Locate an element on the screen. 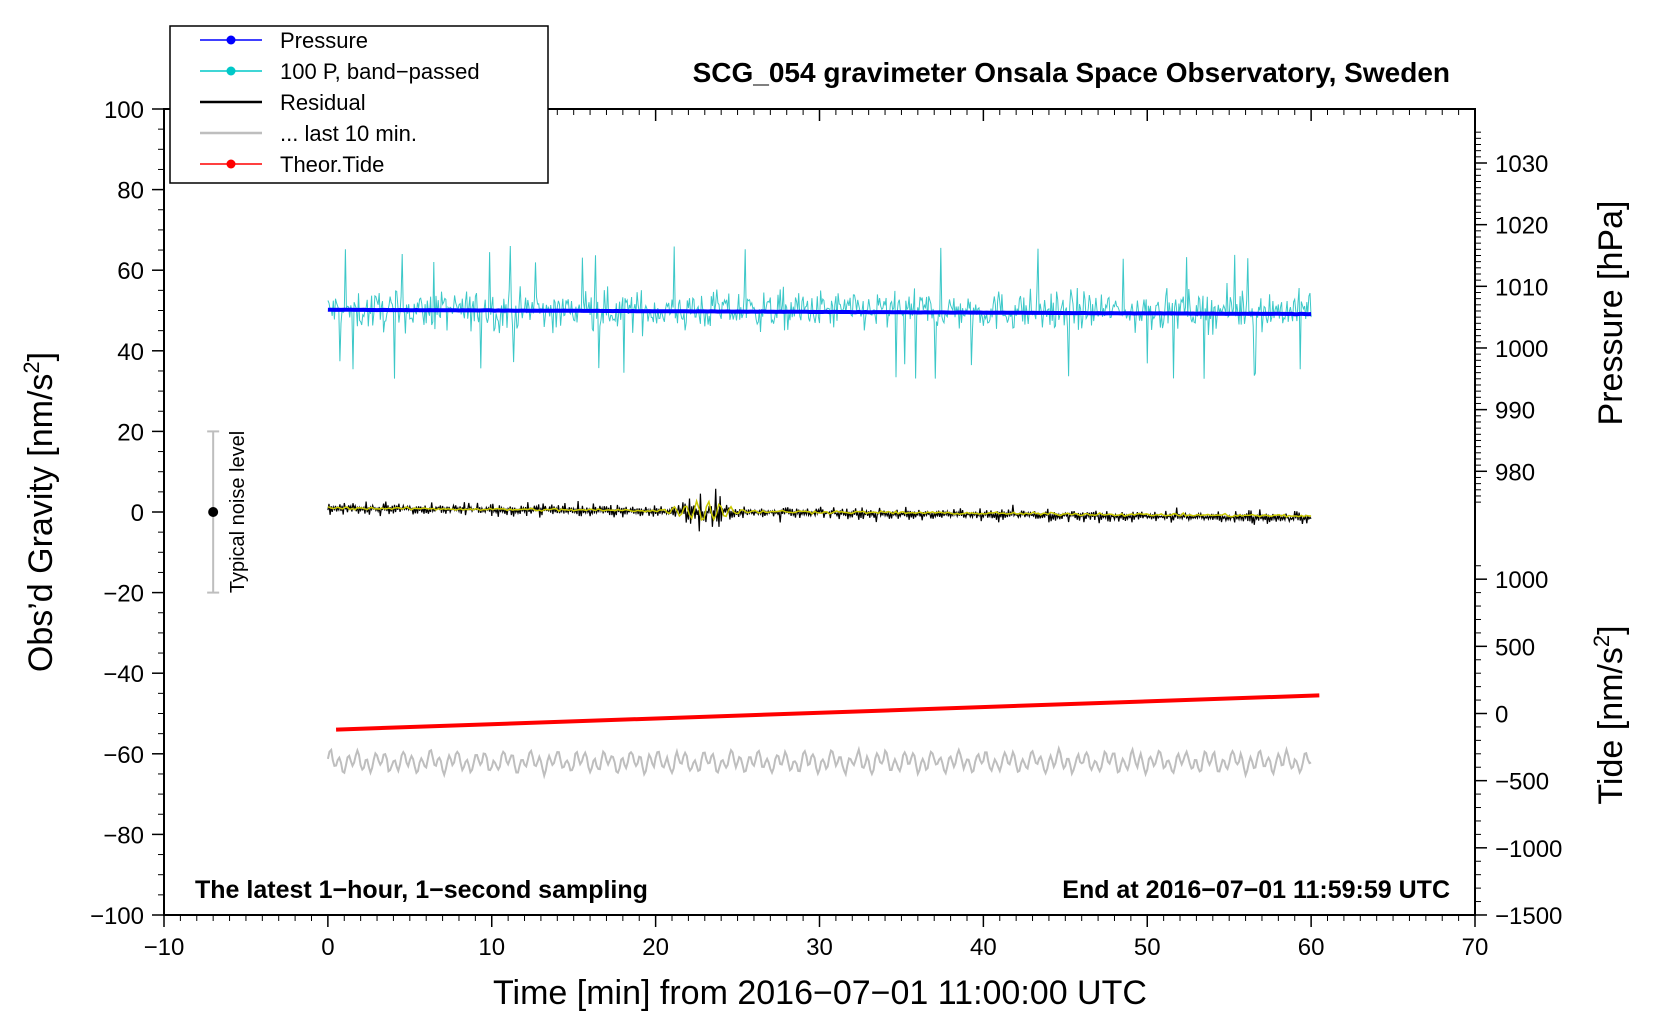  tide-tick-label: −500 is located at coordinates (1522, 782).